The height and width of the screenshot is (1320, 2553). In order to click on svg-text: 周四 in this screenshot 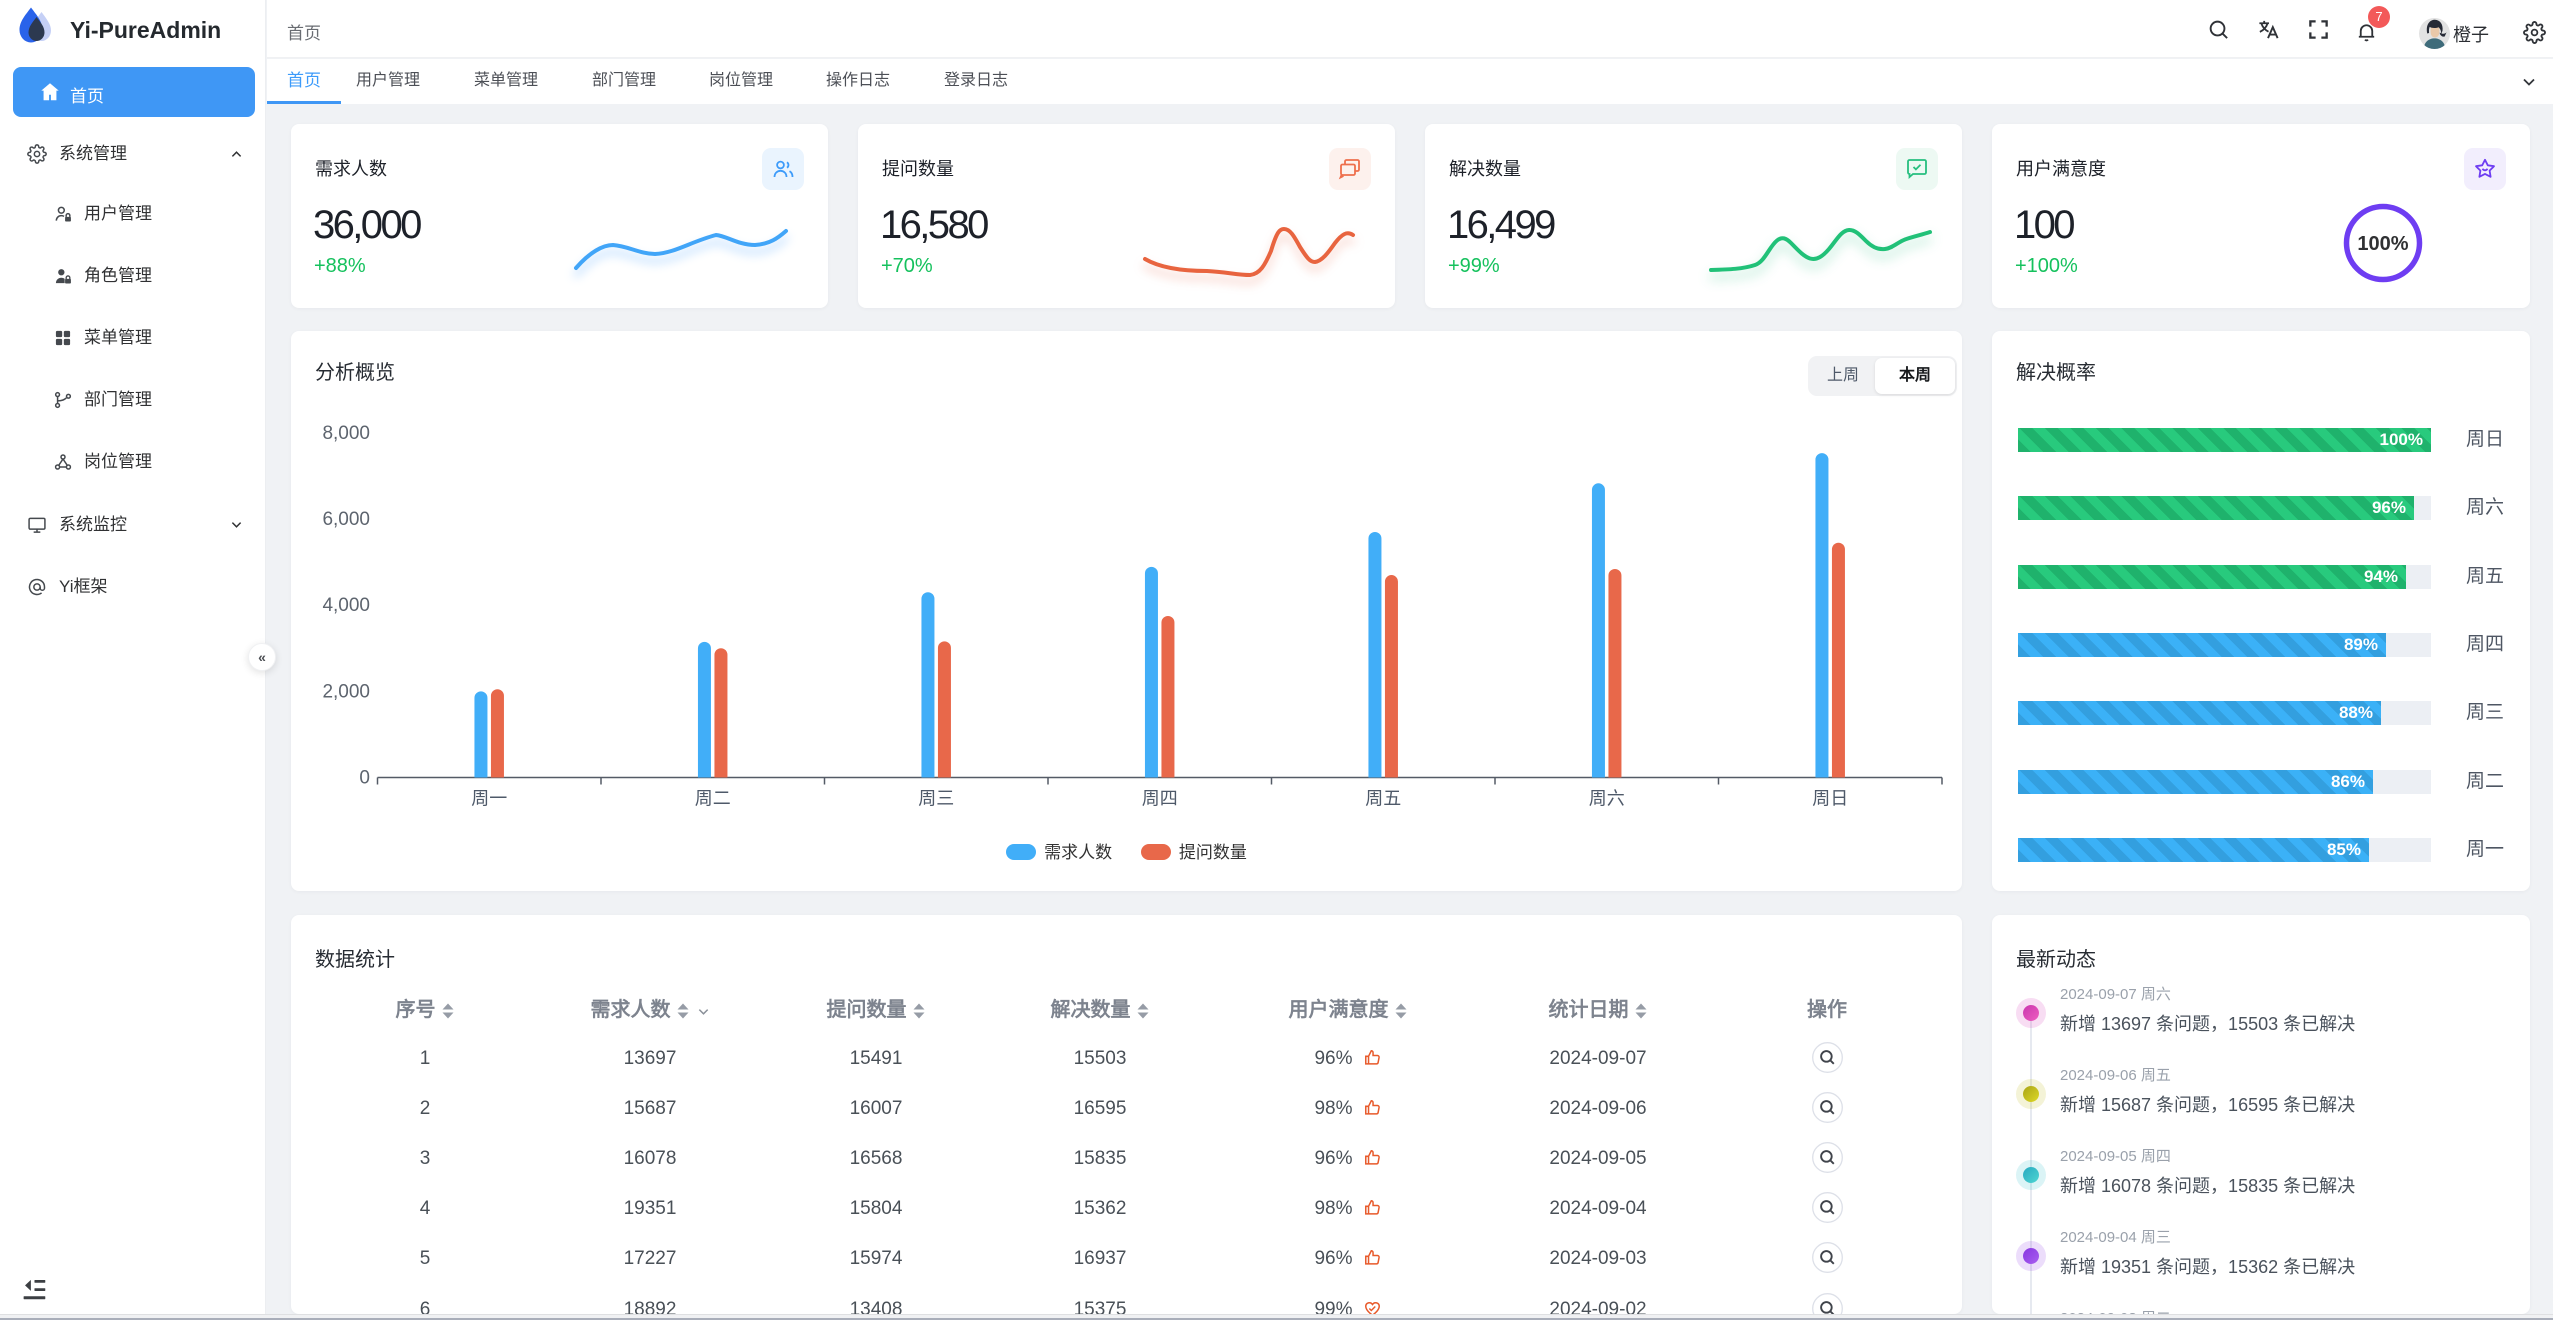, I will do `click(1160, 799)`.